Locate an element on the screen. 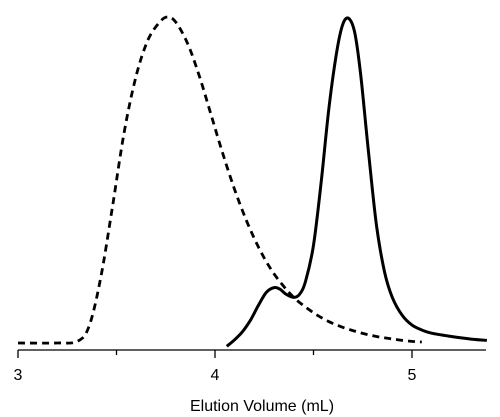  x-axis-title: Elution Volume (mL) is located at coordinates (262, 406).